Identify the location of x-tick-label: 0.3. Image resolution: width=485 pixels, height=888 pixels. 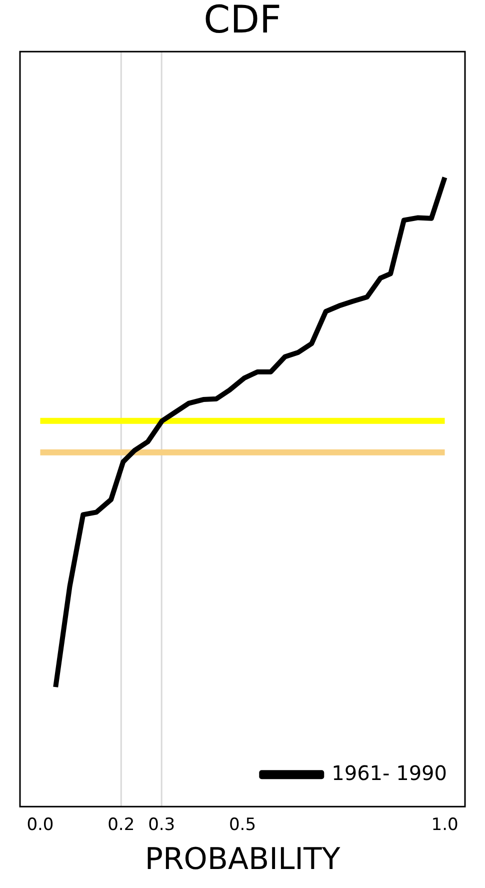
(162, 825).